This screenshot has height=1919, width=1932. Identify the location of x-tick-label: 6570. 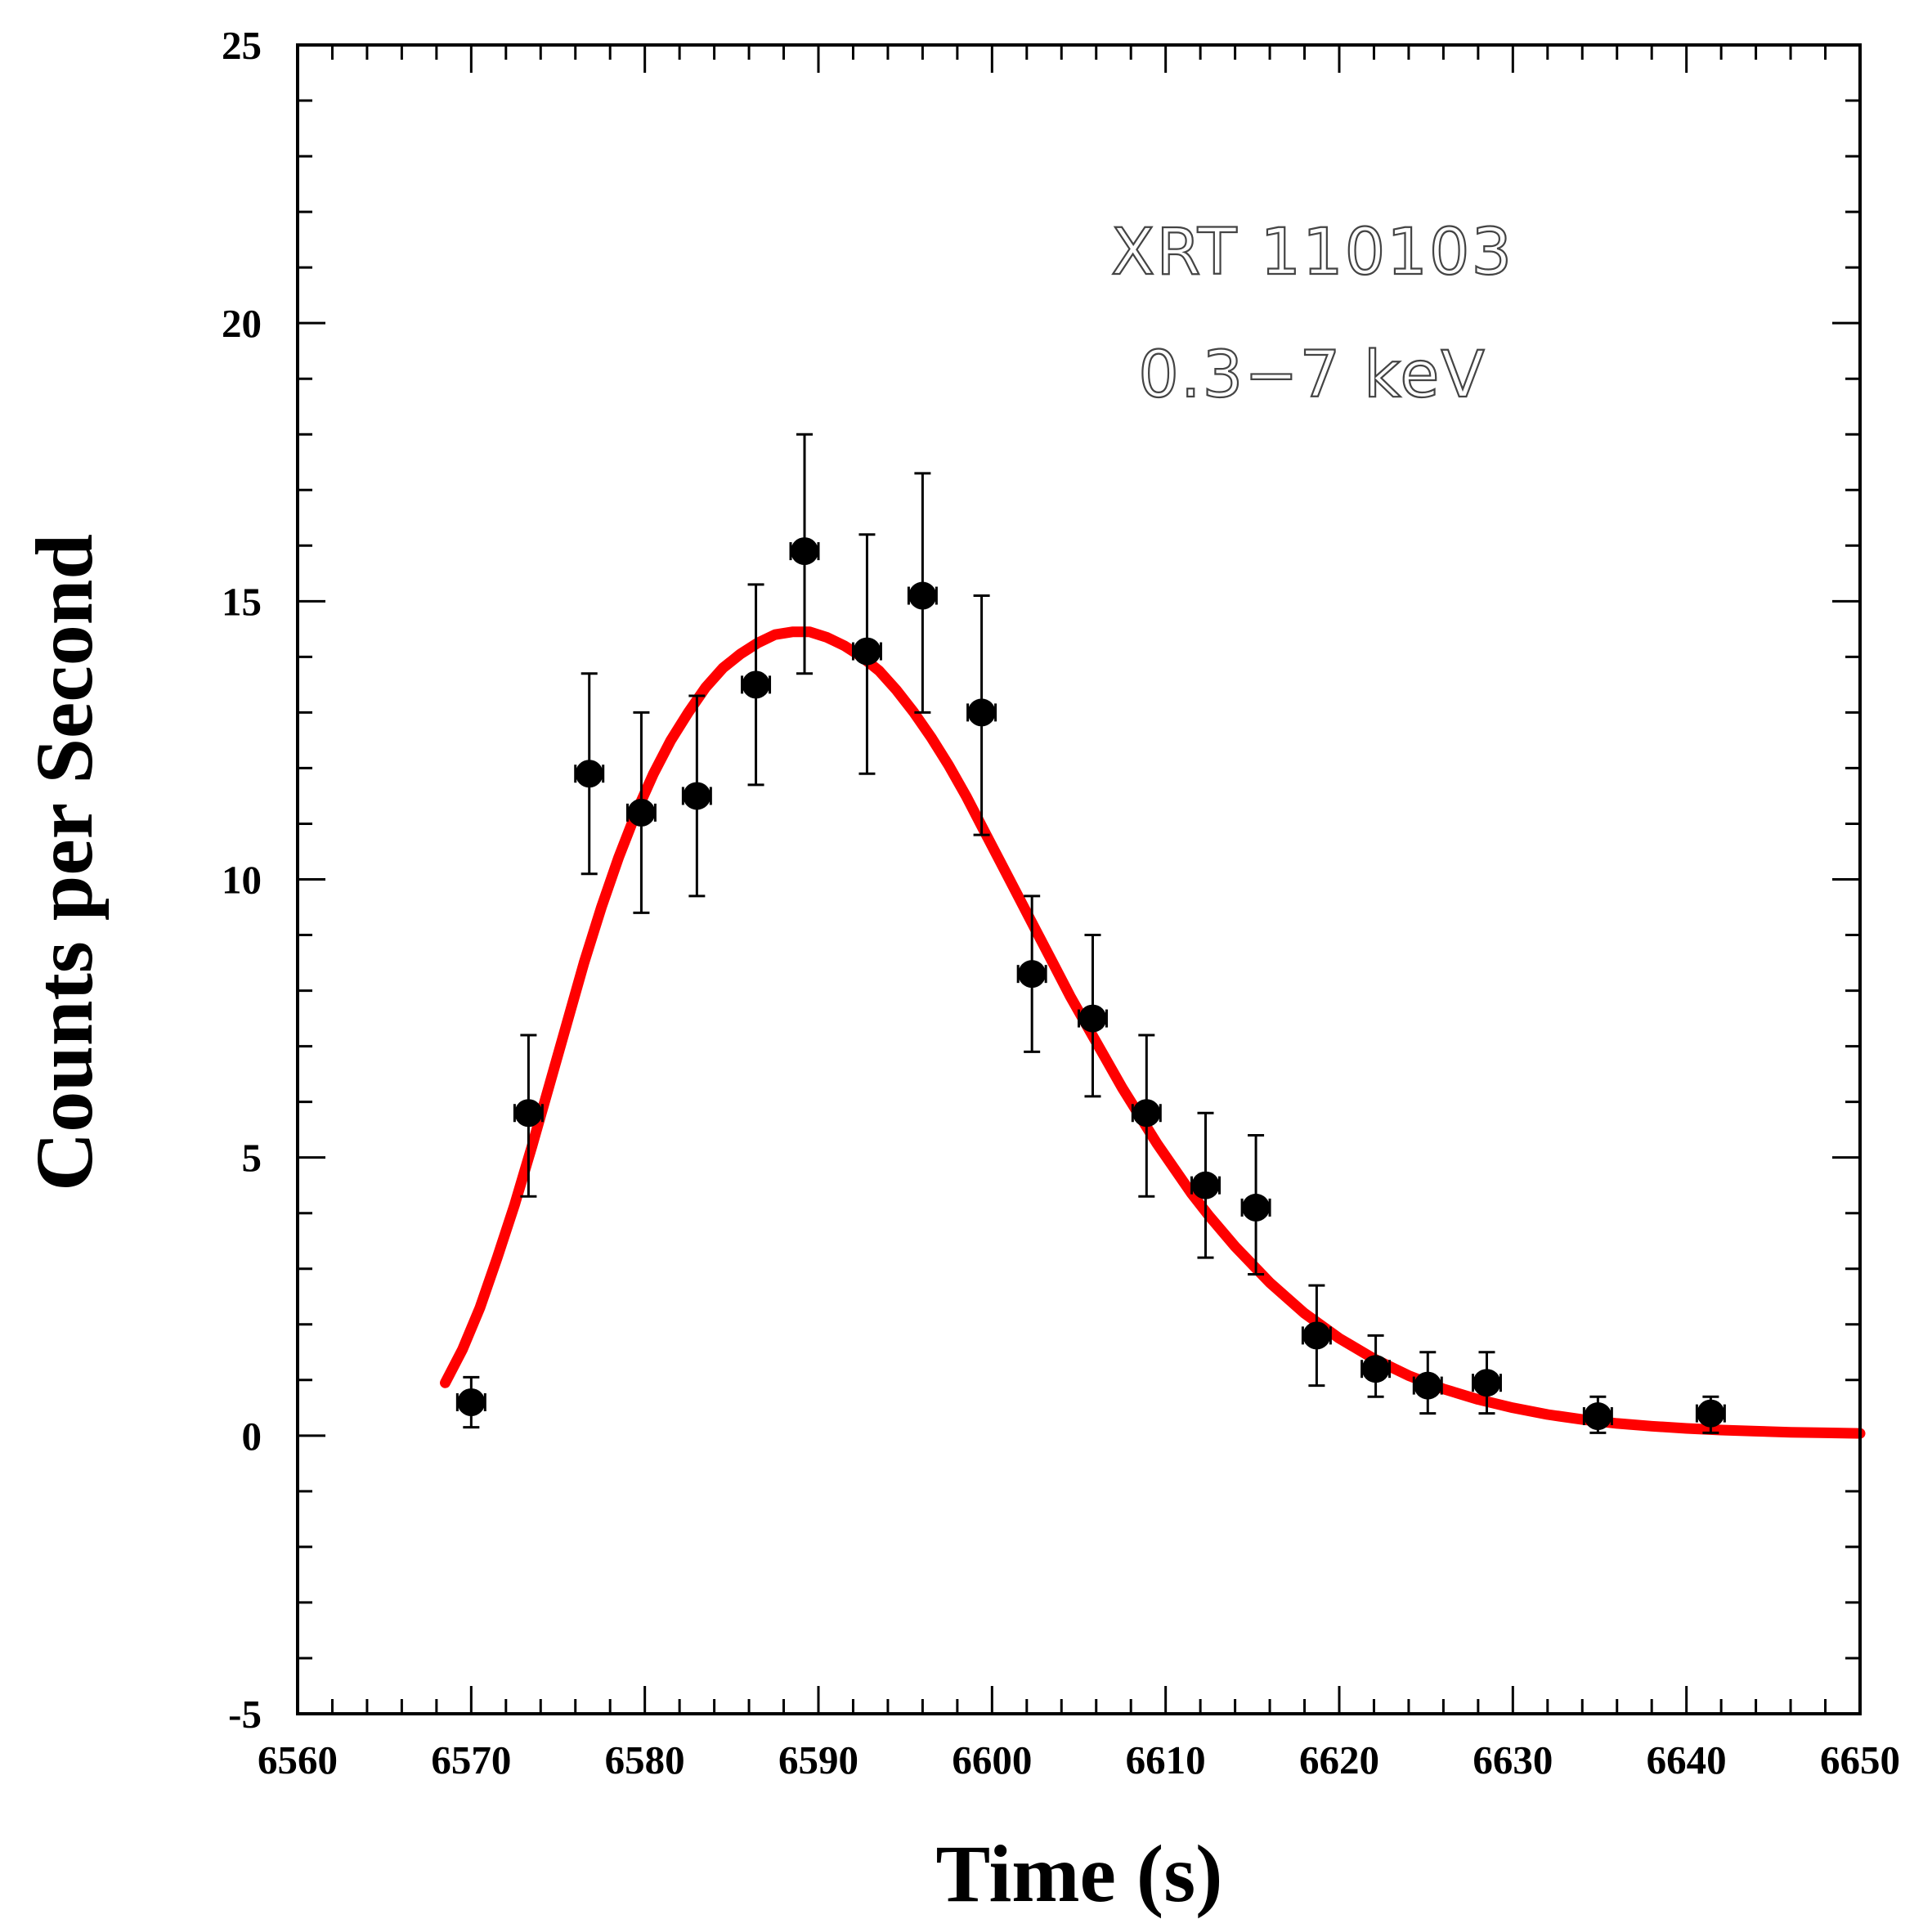
(471, 1759).